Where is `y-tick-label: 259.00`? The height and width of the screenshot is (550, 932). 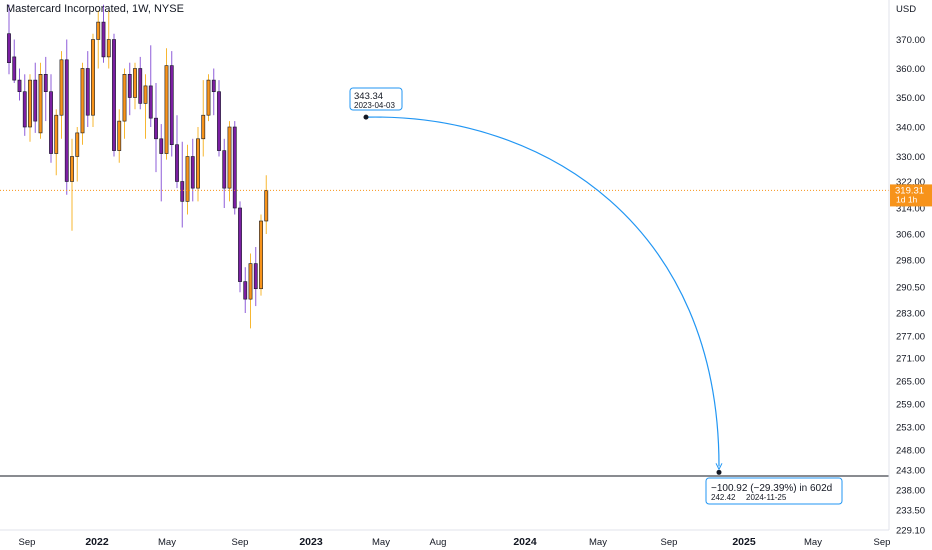
y-tick-label: 259.00 is located at coordinates (910, 405).